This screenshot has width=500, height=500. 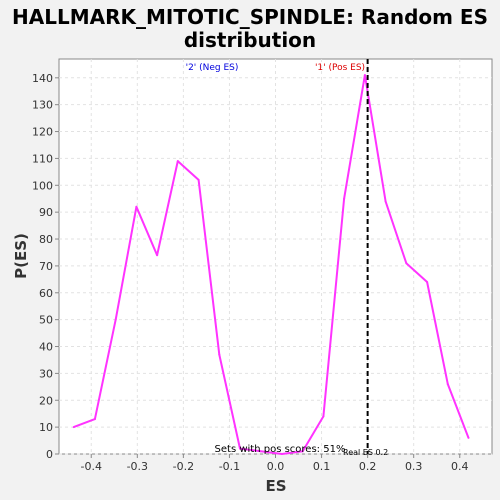 What do you see at coordinates (183, 466) in the screenshot?
I see `x-tick-label: -0.2` at bounding box center [183, 466].